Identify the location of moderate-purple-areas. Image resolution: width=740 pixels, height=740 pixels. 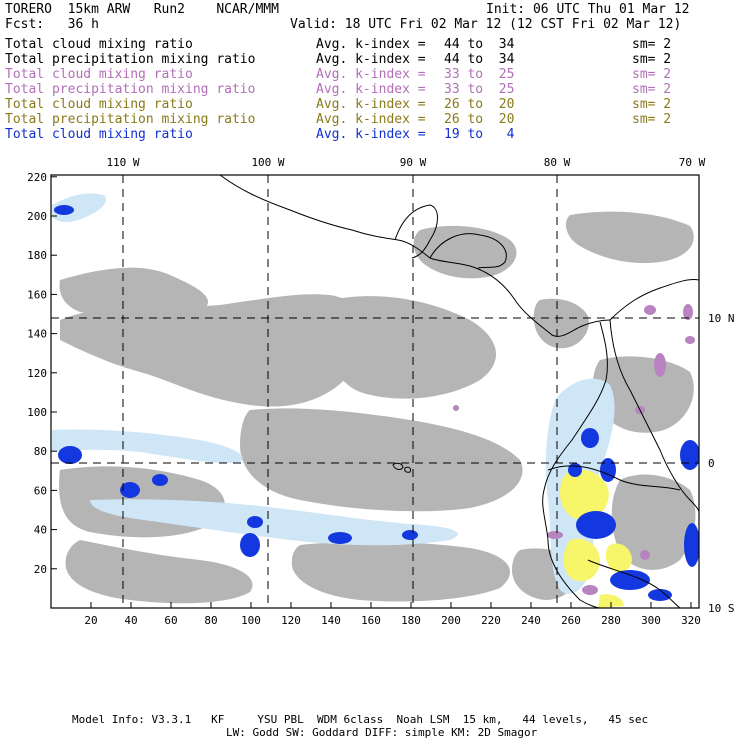
(574, 449).